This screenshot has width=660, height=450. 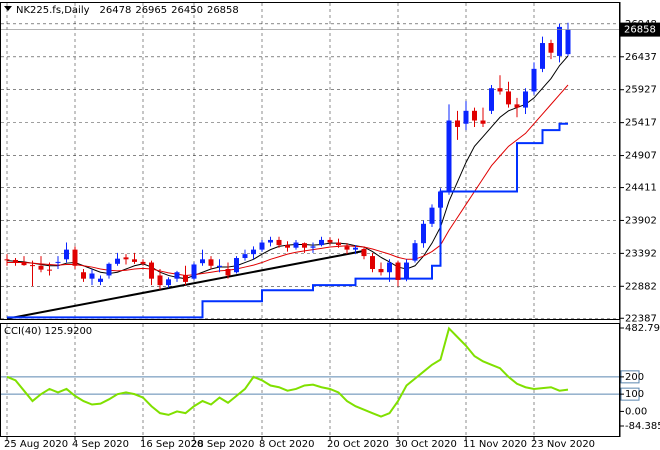 What do you see at coordinates (222, 444) in the screenshot?
I see `x-tick-label: 28 Sep 2020` at bounding box center [222, 444].